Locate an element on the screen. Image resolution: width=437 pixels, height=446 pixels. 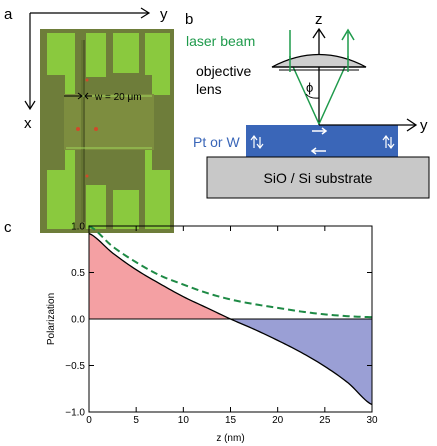
film-label: Pt or W is located at coordinates (216, 142).